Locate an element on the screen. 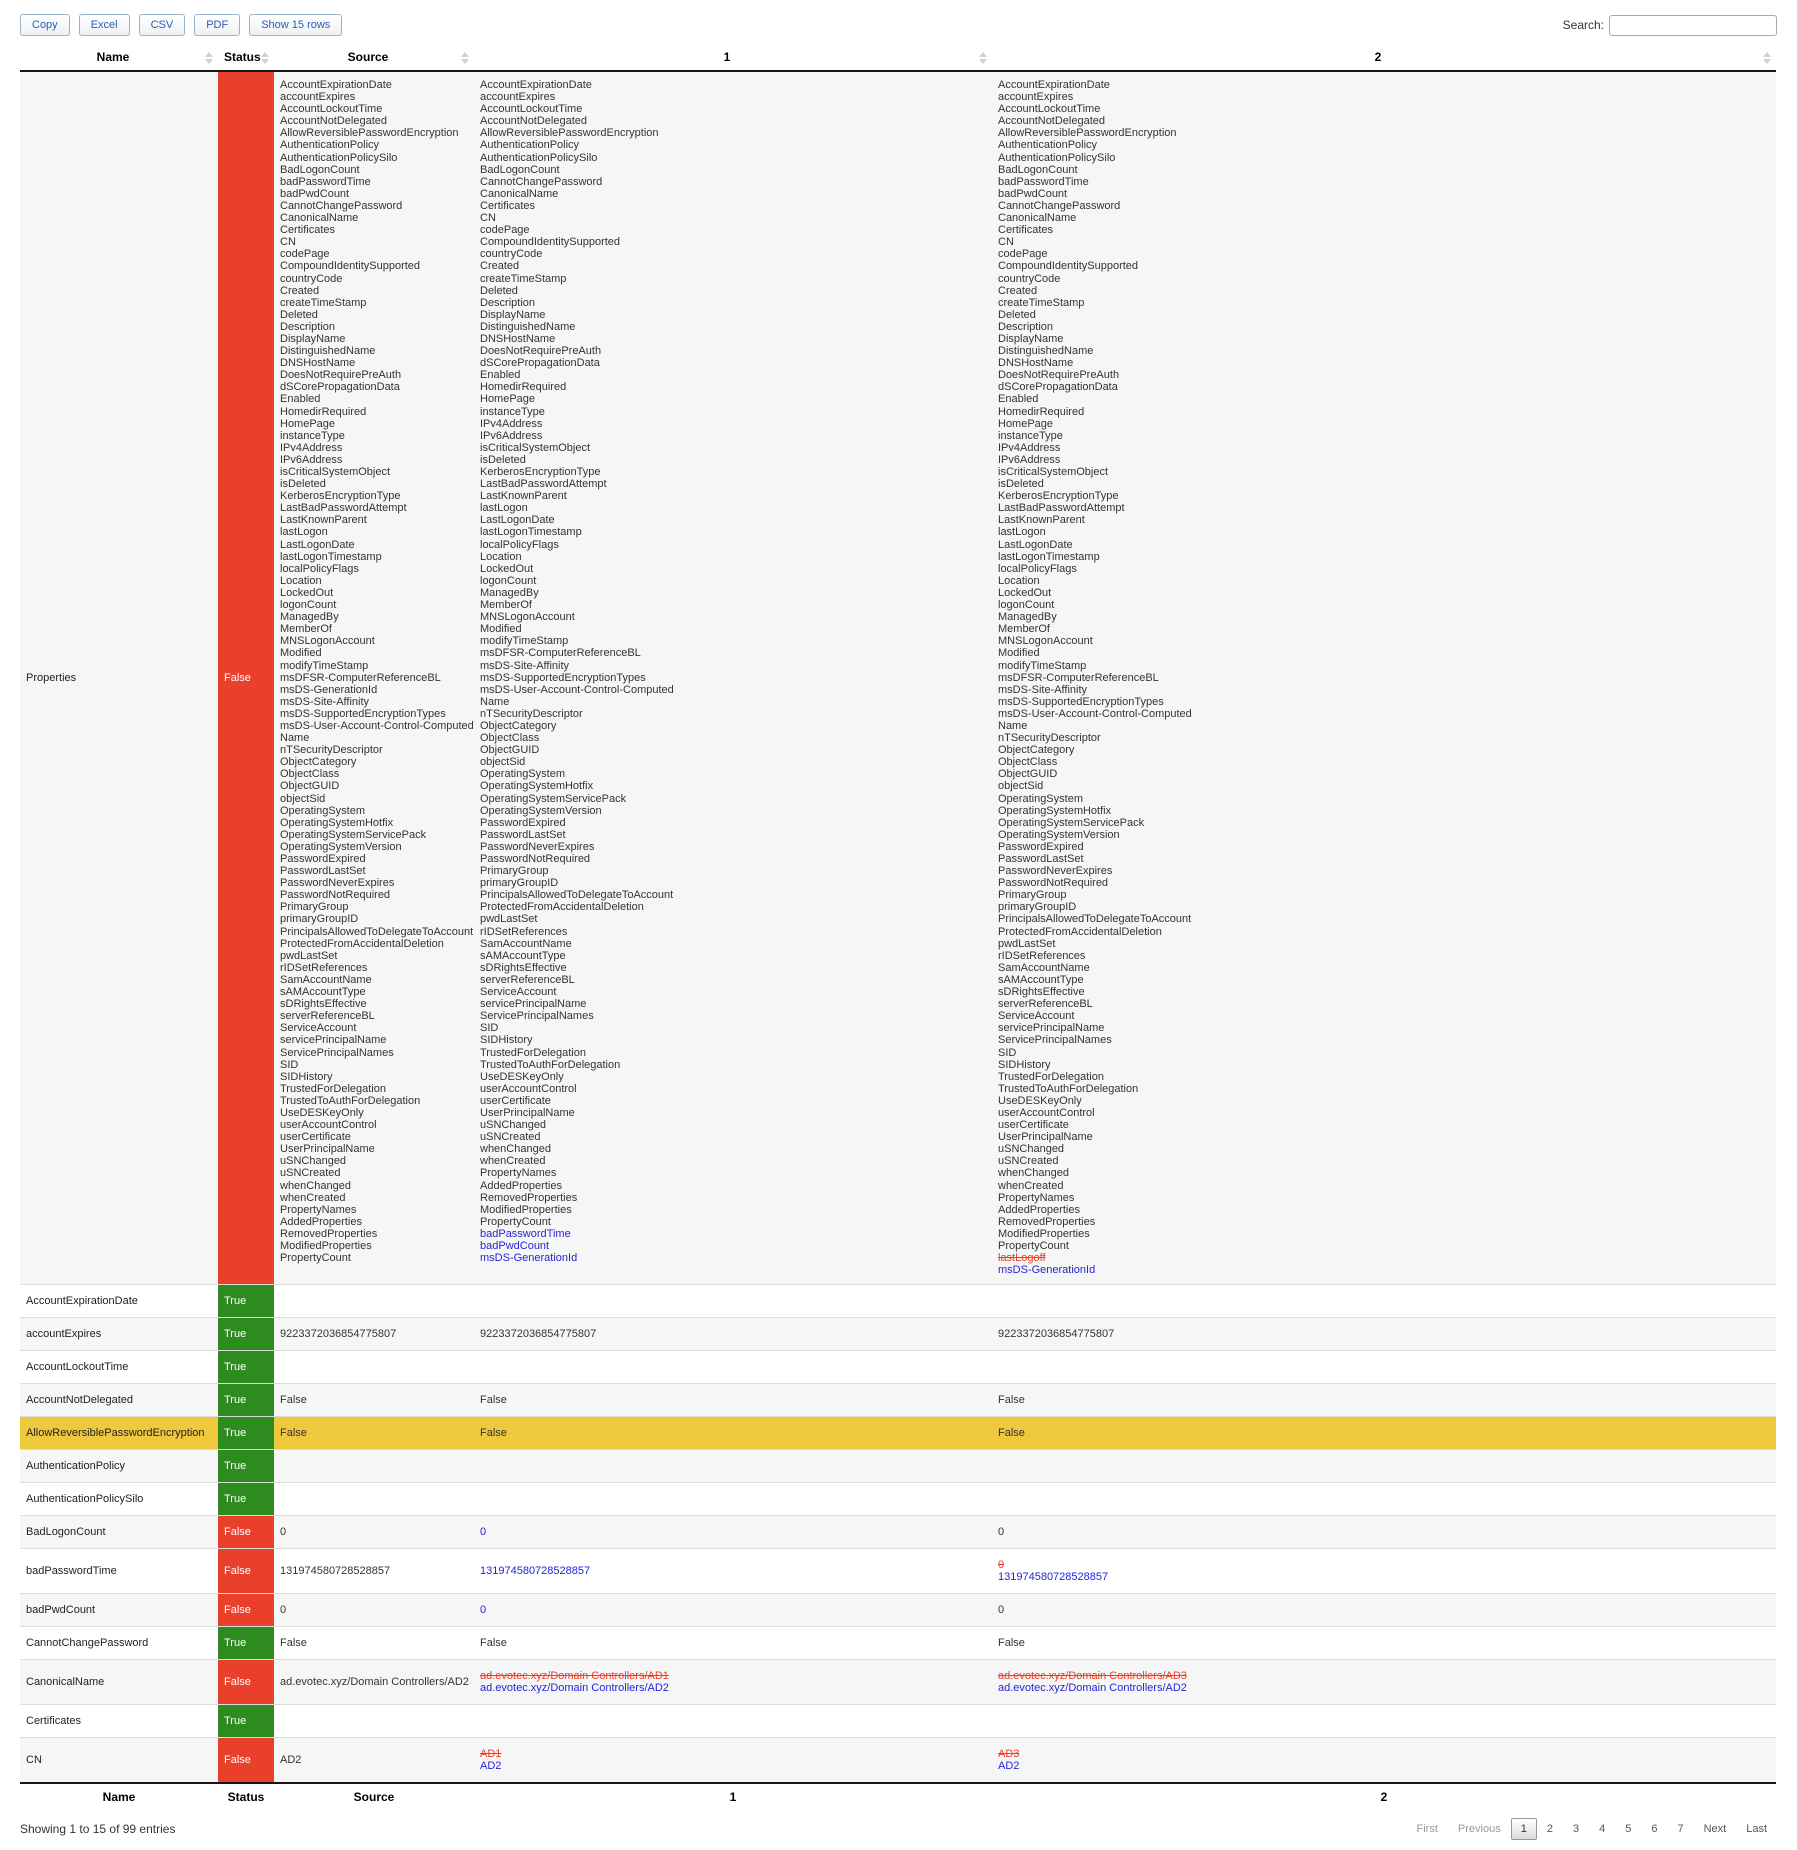  page-button-last: Last is located at coordinates (1756, 1829).